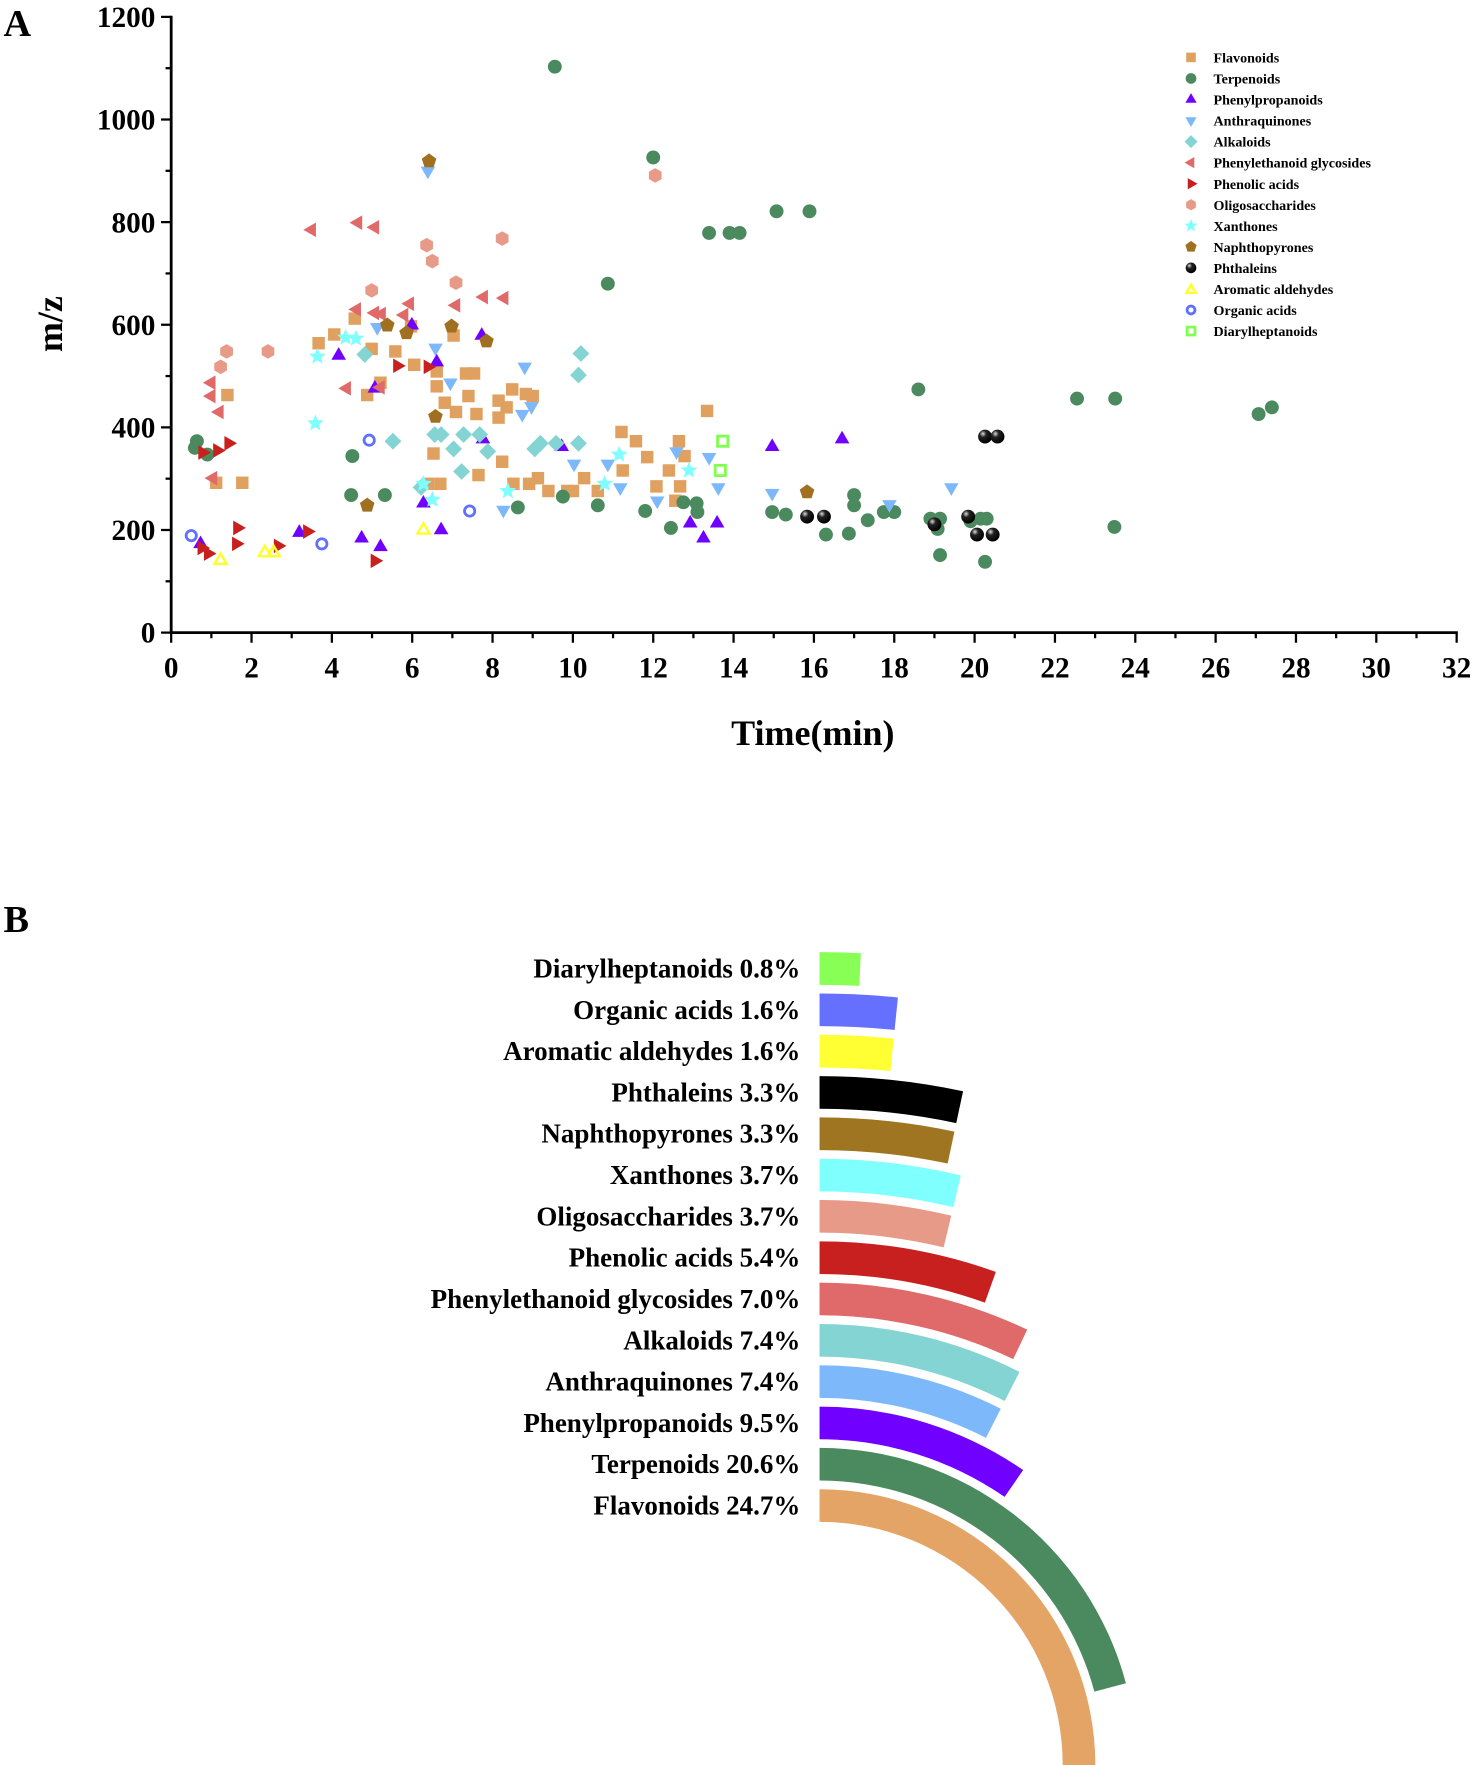  Describe the element at coordinates (134, 326) in the screenshot. I see `y-tick-label: 600` at that location.